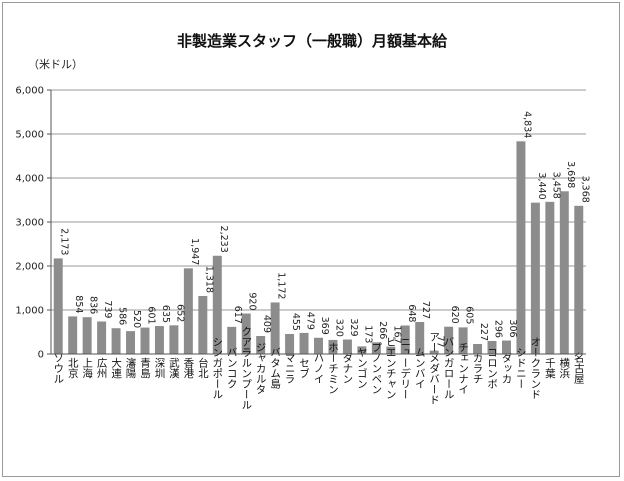 Image resolution: width=624 pixels, height=481 pixels. Describe the element at coordinates (275, 368) in the screenshot. I see `category-label: バタム島` at that location.